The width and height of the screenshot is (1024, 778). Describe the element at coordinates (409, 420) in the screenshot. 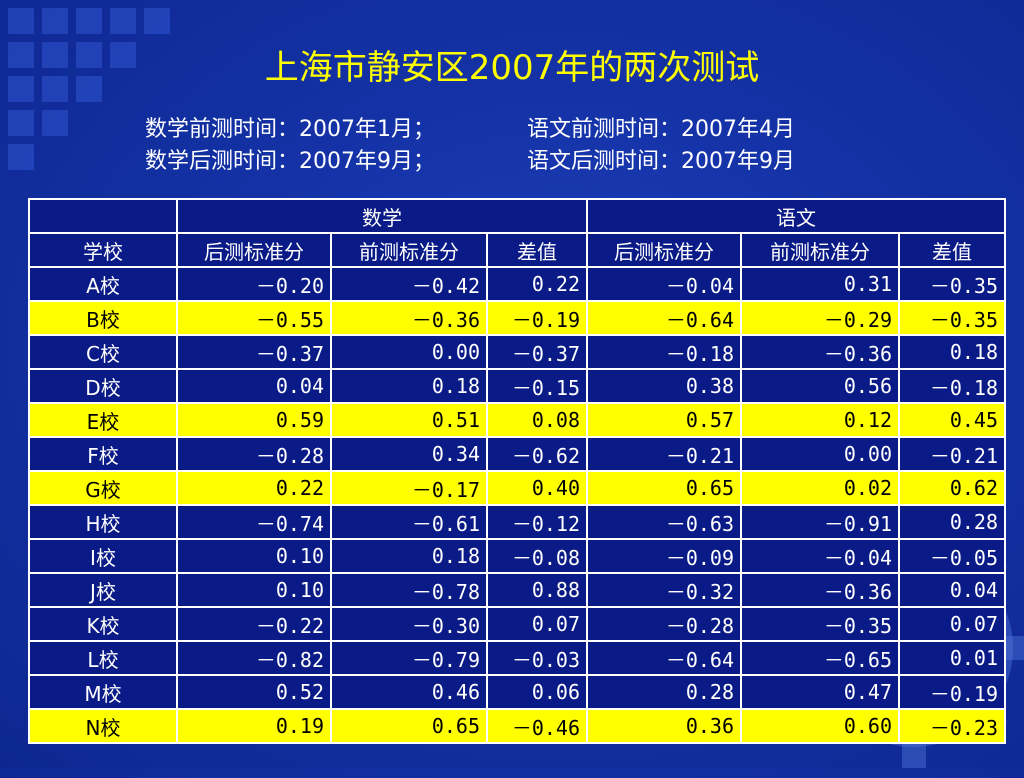

I see `value-cell: 0.51` at that location.